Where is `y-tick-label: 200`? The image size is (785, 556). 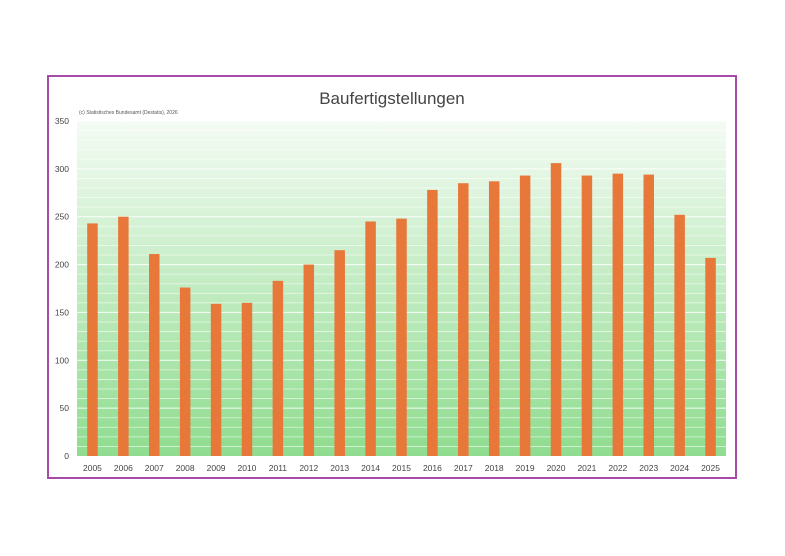
y-tick-label: 200 is located at coordinates (62, 265).